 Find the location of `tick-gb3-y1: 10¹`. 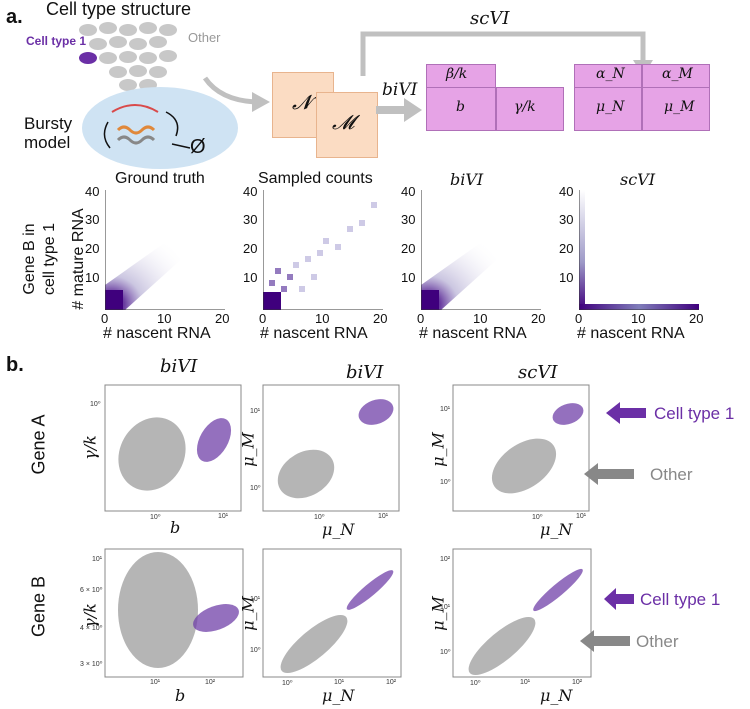

tick-gb3-y1: 10¹ is located at coordinates (445, 607).